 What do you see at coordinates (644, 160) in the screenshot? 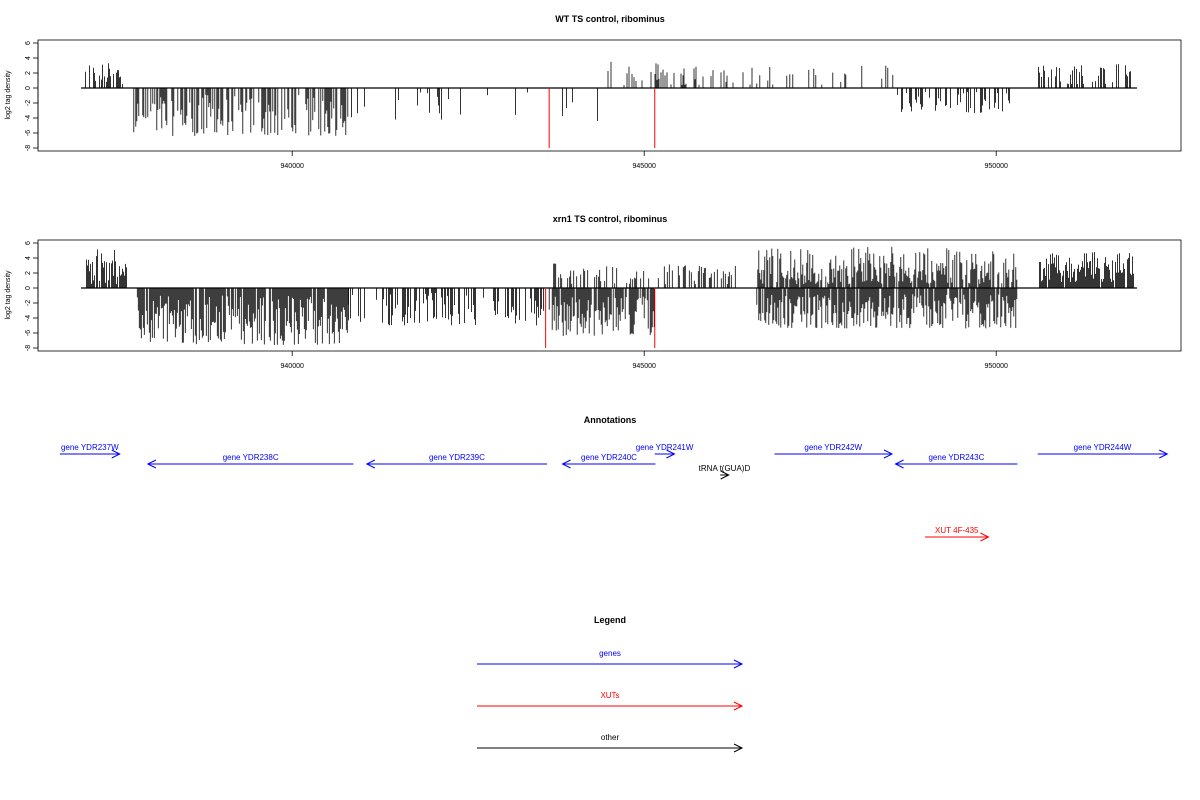
I see `wt-x-axis: 940000 945000 950000` at bounding box center [644, 160].